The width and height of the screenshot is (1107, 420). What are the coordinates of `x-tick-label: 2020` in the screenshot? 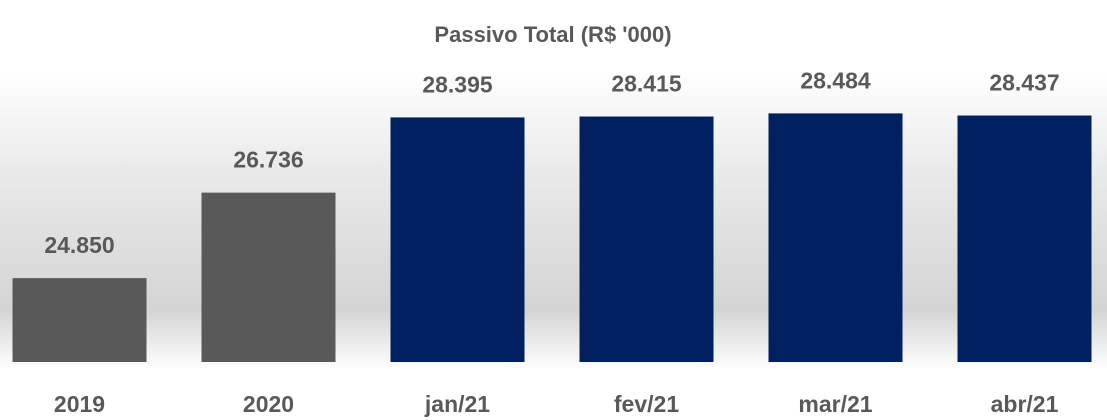 It's located at (268, 404).